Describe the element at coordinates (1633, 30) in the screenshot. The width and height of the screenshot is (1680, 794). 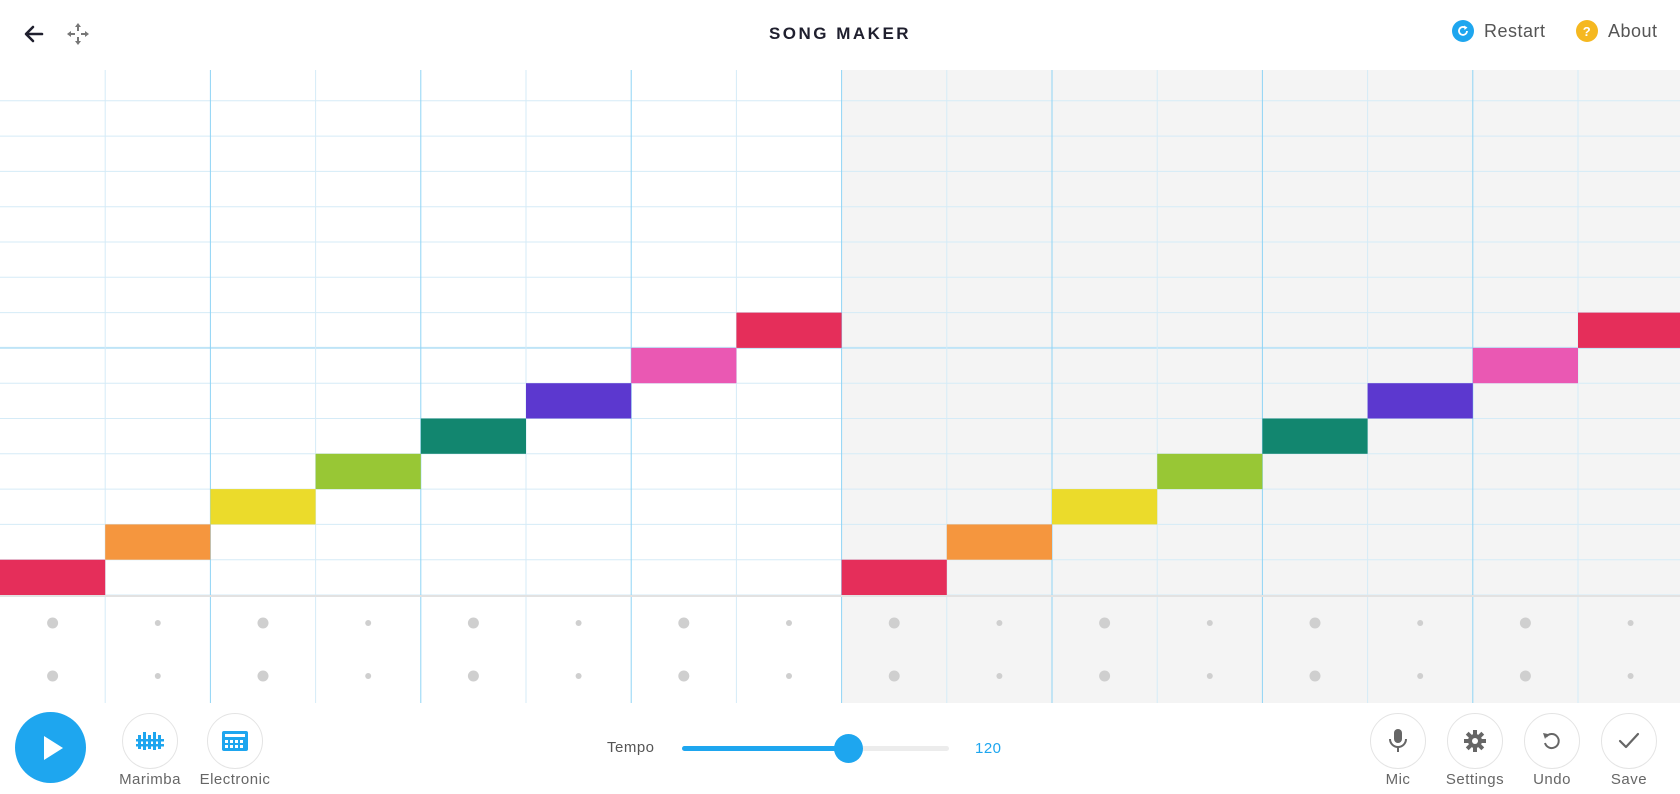
I see `about-label: About` at that location.